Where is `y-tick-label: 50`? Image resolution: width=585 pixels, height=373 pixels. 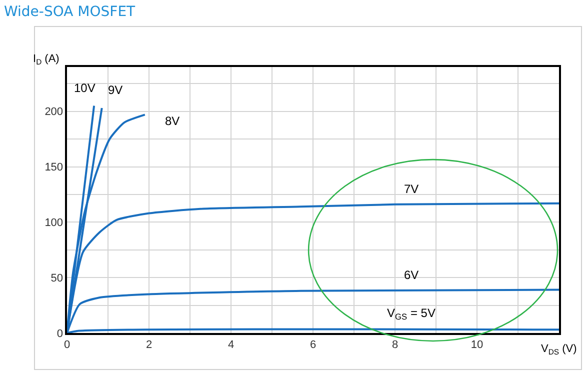
y-tick-label: 50 is located at coordinates (57, 278).